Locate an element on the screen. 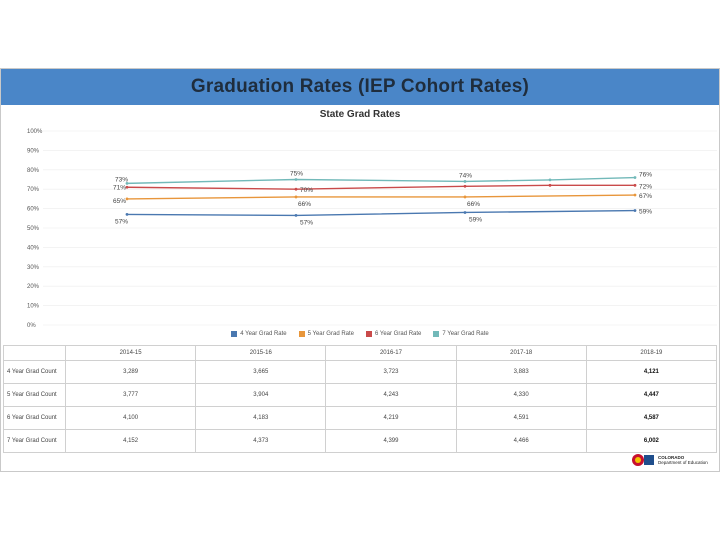 The width and height of the screenshot is (720, 540). y-tick-label: 0% is located at coordinates (31, 326).